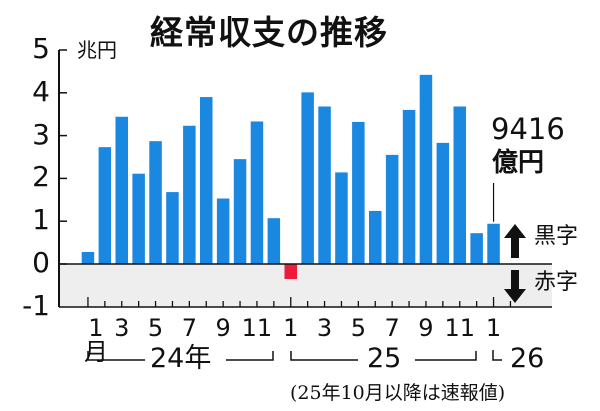 This screenshot has height=411, width=600. Describe the element at coordinates (41, 177) in the screenshot. I see `y-tick-label: 2` at that location.